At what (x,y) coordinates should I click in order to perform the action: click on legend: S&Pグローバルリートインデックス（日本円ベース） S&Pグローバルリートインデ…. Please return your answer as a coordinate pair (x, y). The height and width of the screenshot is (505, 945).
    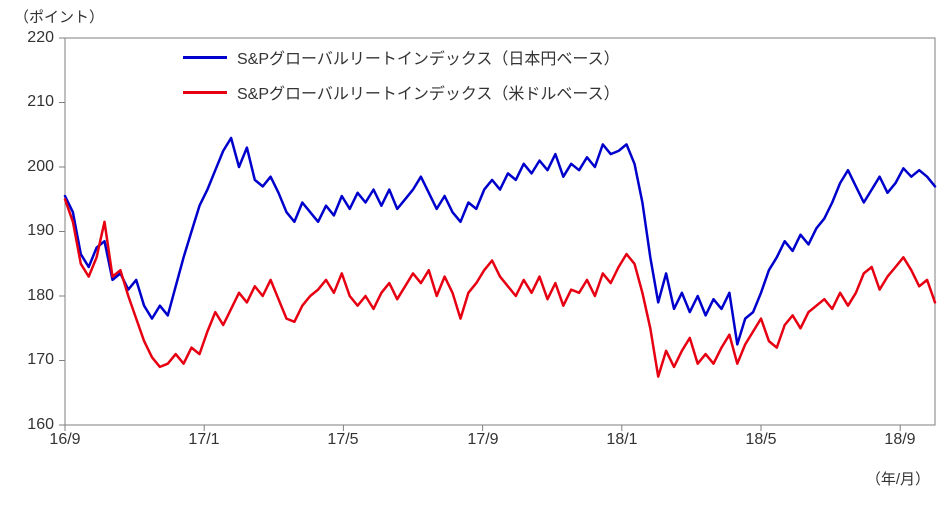
    Looking at the image, I should click on (401, 82).